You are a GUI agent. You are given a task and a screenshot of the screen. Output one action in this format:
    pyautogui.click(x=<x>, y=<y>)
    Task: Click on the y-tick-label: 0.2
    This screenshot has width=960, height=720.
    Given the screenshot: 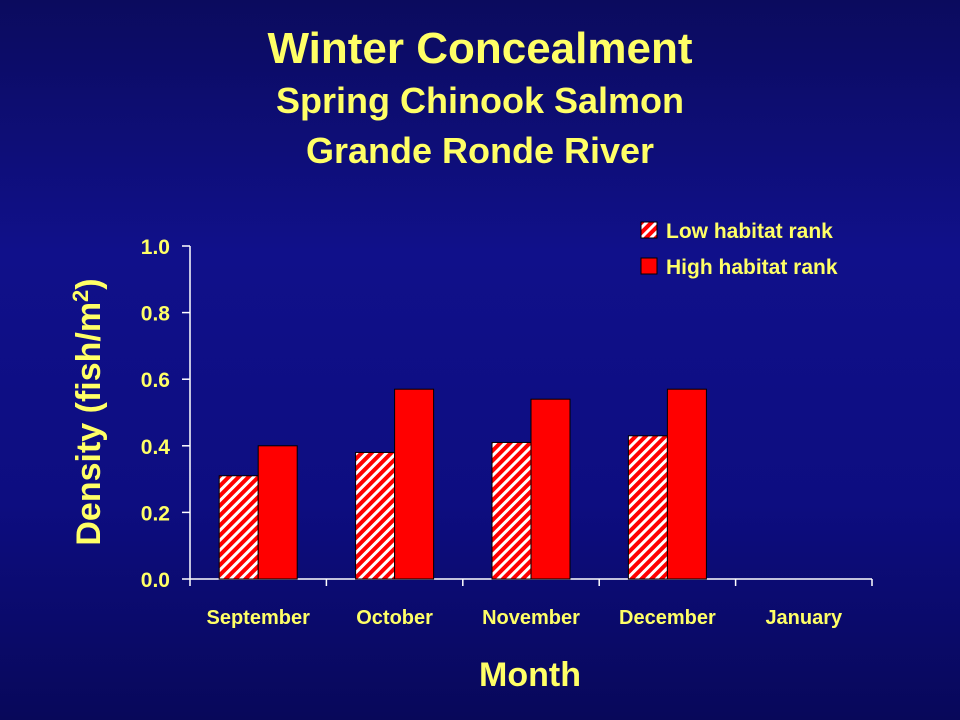 What is the action you would take?
    pyautogui.click(x=155, y=513)
    